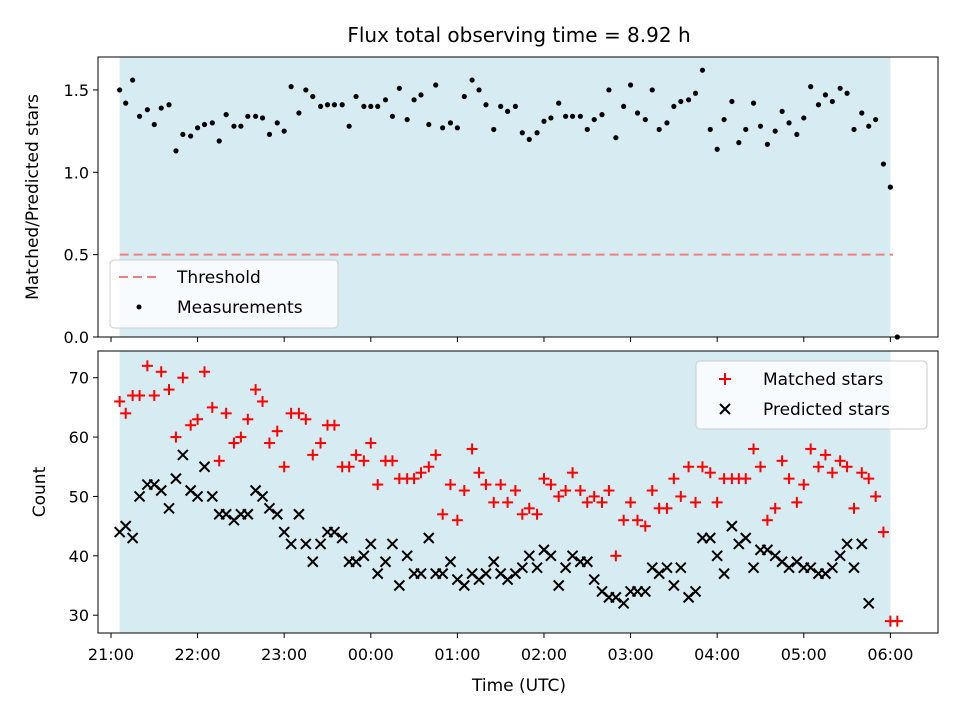  Describe the element at coordinates (717, 654) in the screenshot. I see `xtick-label: 04:00` at that location.